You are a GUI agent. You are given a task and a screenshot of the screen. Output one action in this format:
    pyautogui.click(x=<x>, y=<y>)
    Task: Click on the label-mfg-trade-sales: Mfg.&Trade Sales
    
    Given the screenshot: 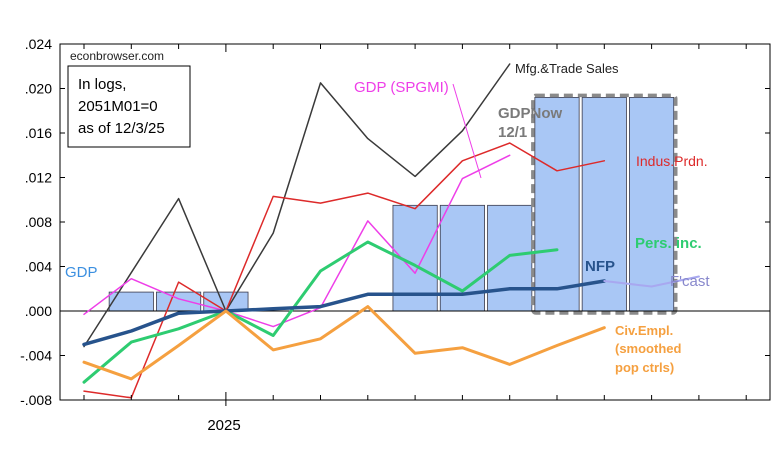 What is the action you would take?
    pyautogui.click(x=567, y=68)
    